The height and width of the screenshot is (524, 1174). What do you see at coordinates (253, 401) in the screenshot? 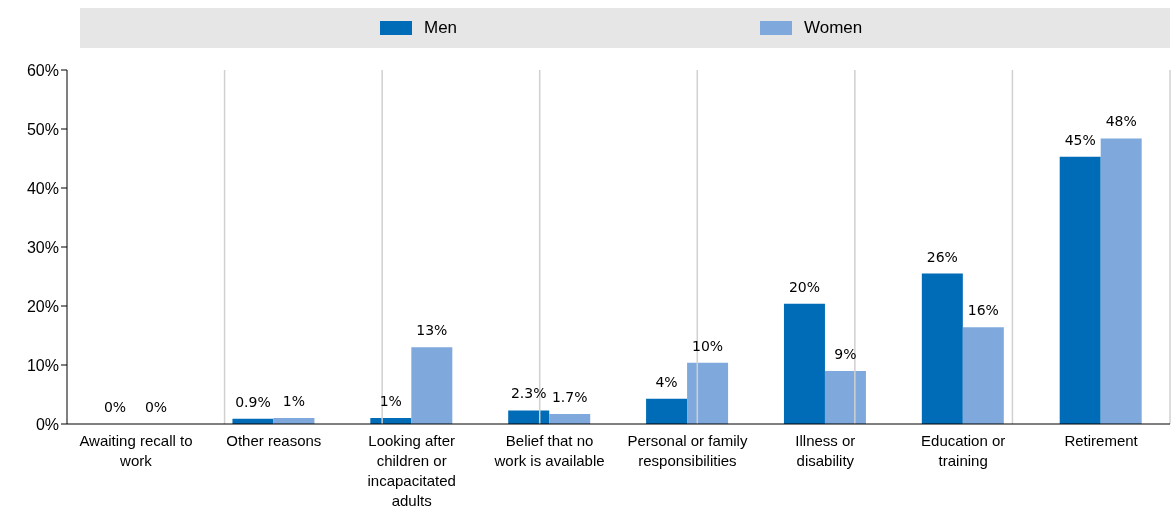
I see `data-label: 0.9%` at bounding box center [253, 401].